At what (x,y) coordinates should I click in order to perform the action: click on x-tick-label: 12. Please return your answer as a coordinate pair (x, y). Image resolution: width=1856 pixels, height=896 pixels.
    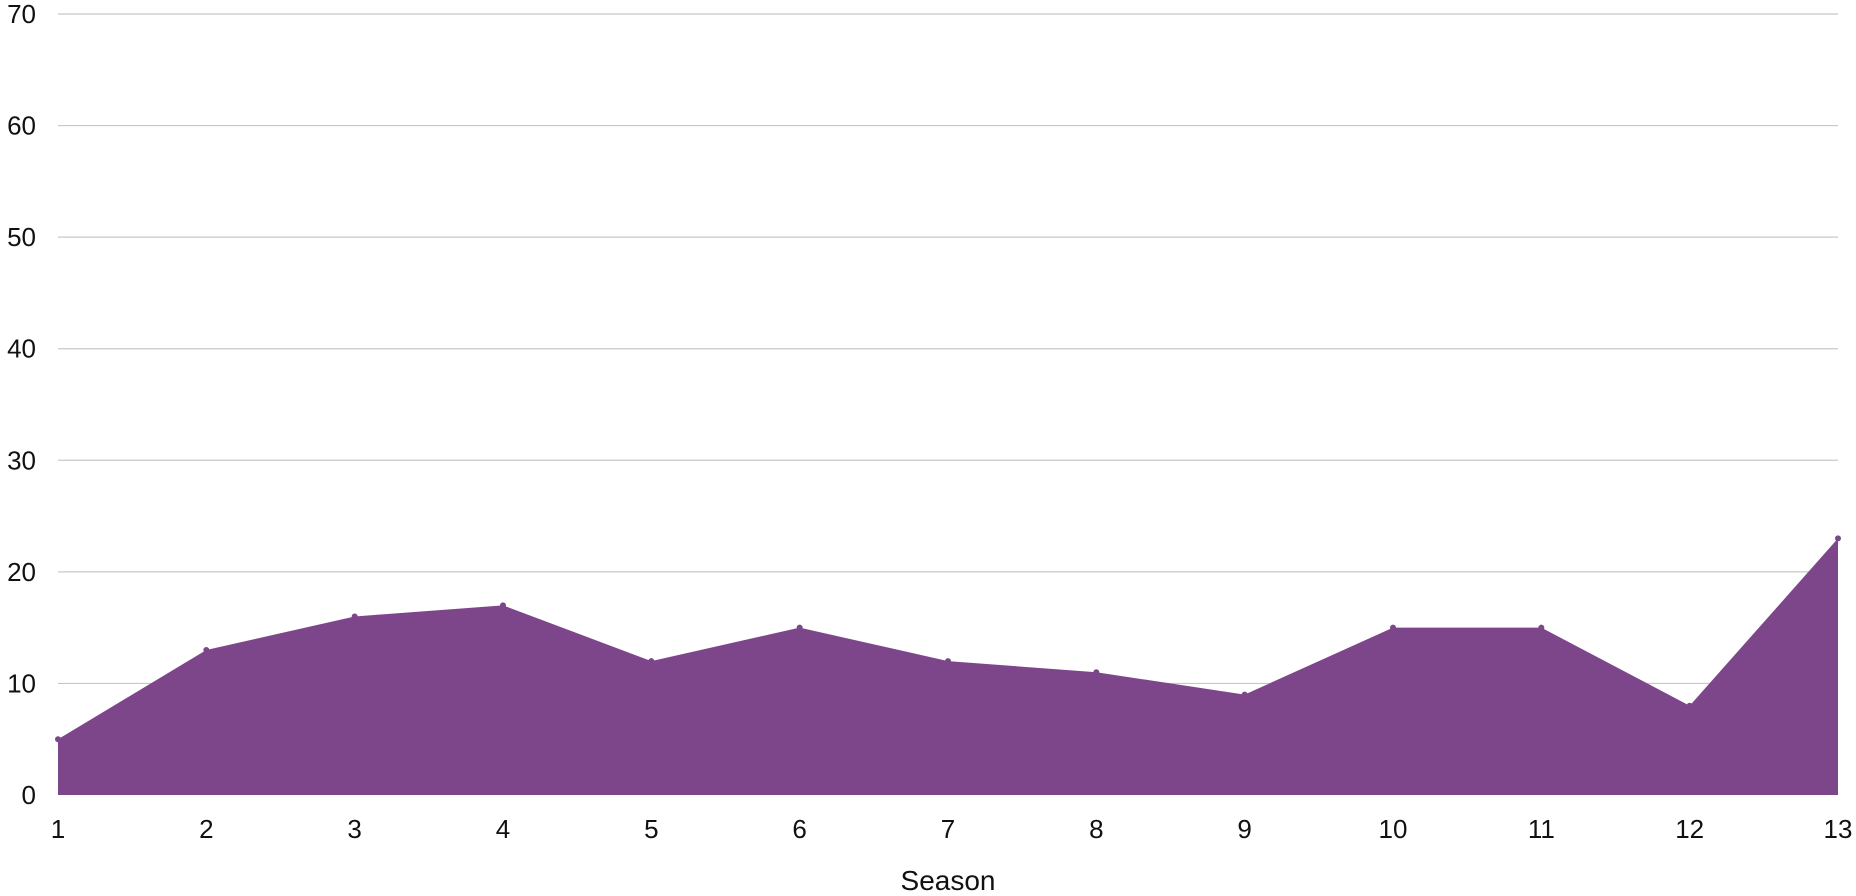
    Looking at the image, I should click on (1689, 829).